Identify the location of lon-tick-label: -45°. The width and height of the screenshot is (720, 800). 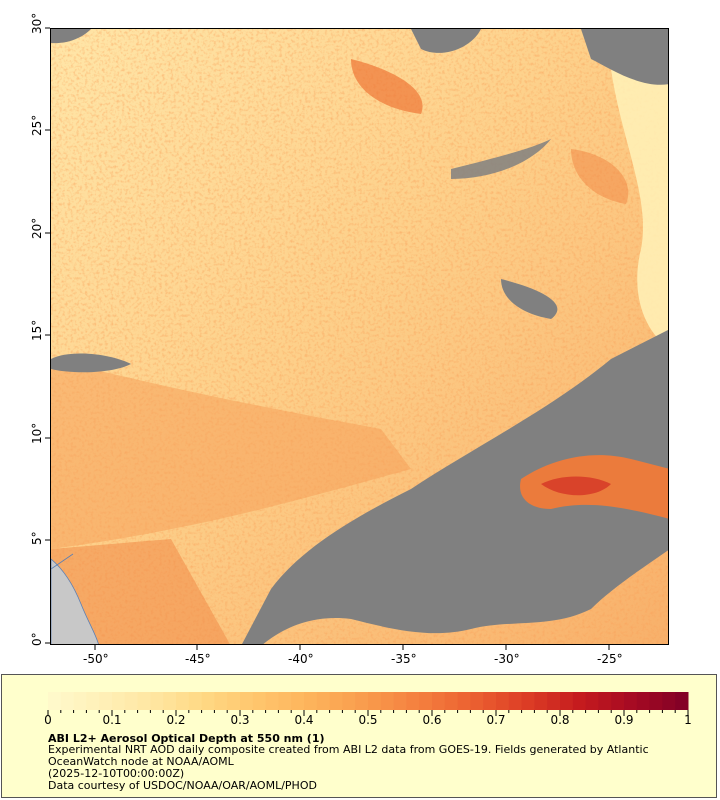
(198, 659).